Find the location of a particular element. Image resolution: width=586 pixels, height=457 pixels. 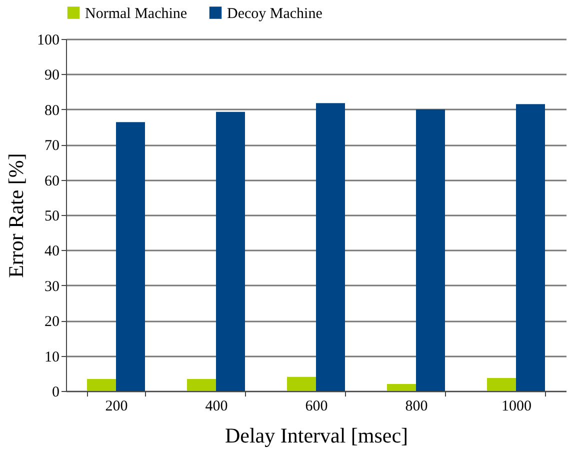

y-tick-label: 30 is located at coordinates (52, 286).